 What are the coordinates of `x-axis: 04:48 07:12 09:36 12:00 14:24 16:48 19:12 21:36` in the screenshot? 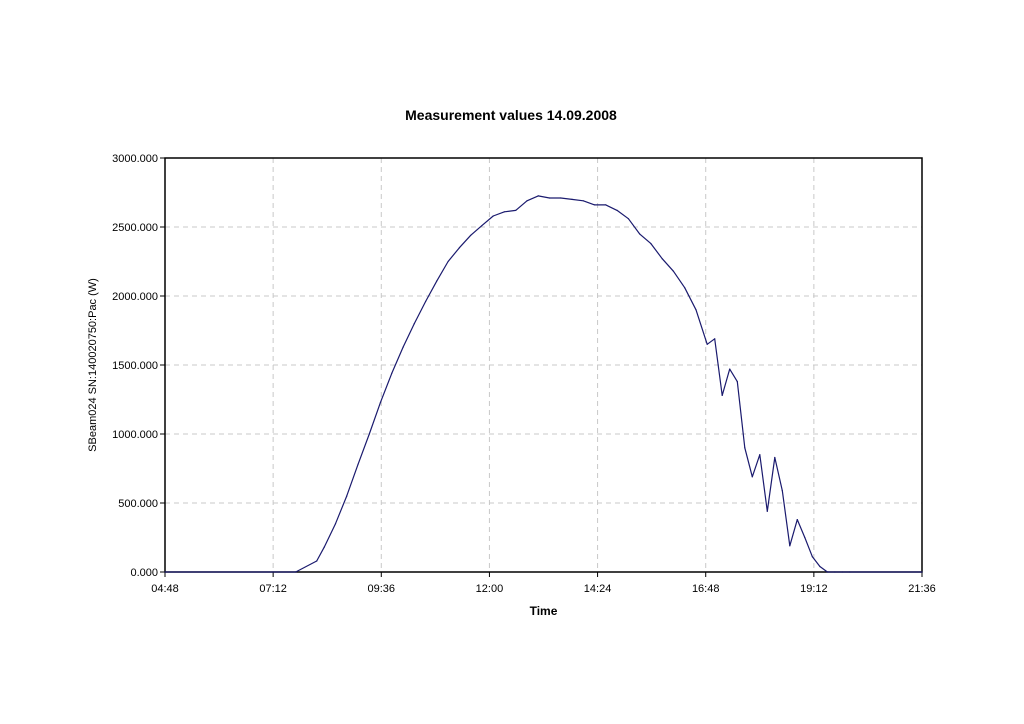 It's located at (543, 583).